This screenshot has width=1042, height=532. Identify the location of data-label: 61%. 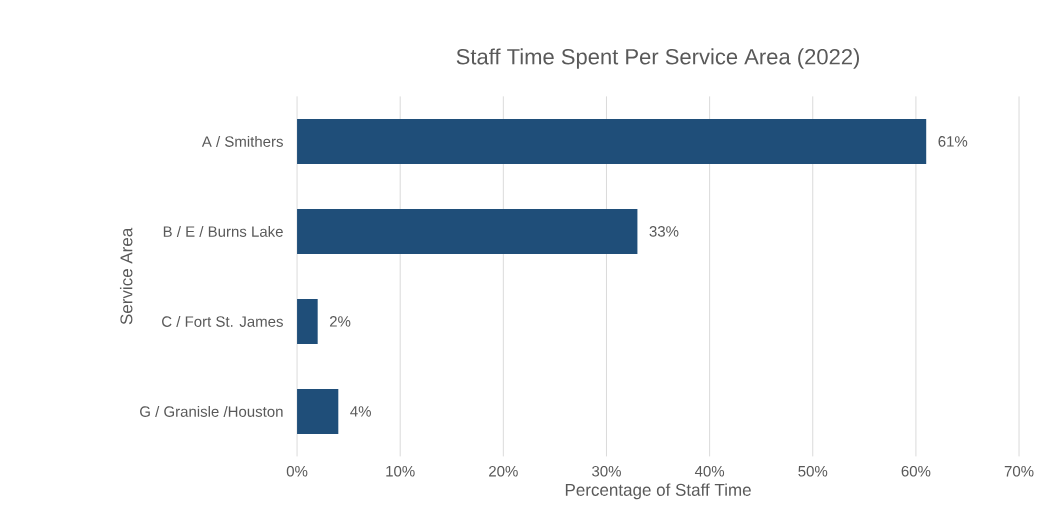
(953, 141).